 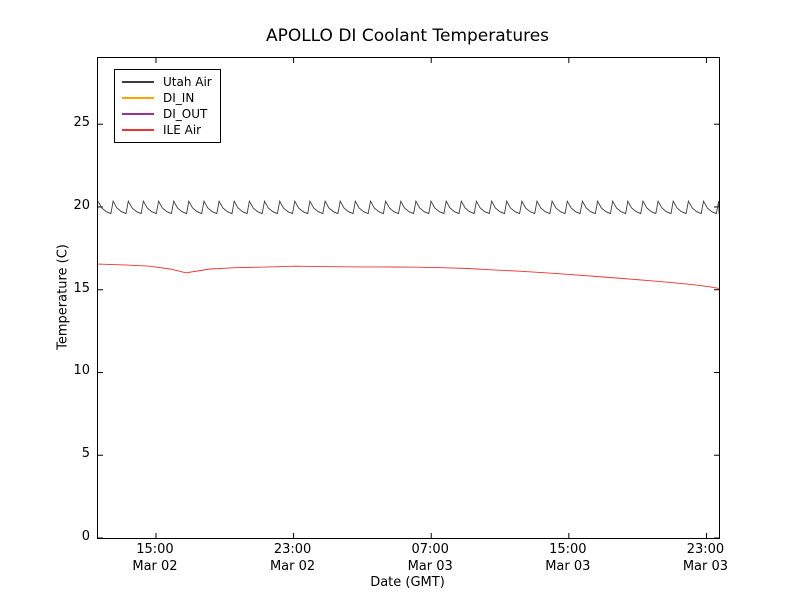 I want to click on y-tick-label: 5, so click(x=85, y=454).